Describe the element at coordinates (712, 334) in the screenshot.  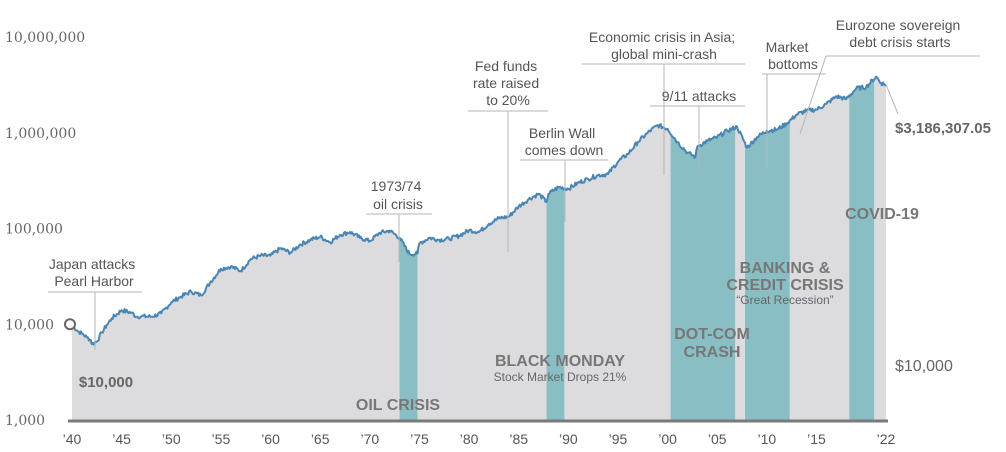
I see `crisis-label-dotcom-line1: DOT-COM` at that location.